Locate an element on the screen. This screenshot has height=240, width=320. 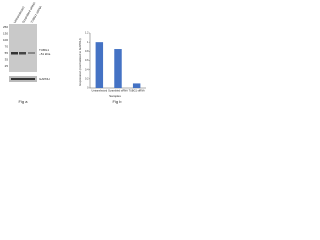
x-tick-label: Untransfected is located at coordinates (100, 91).